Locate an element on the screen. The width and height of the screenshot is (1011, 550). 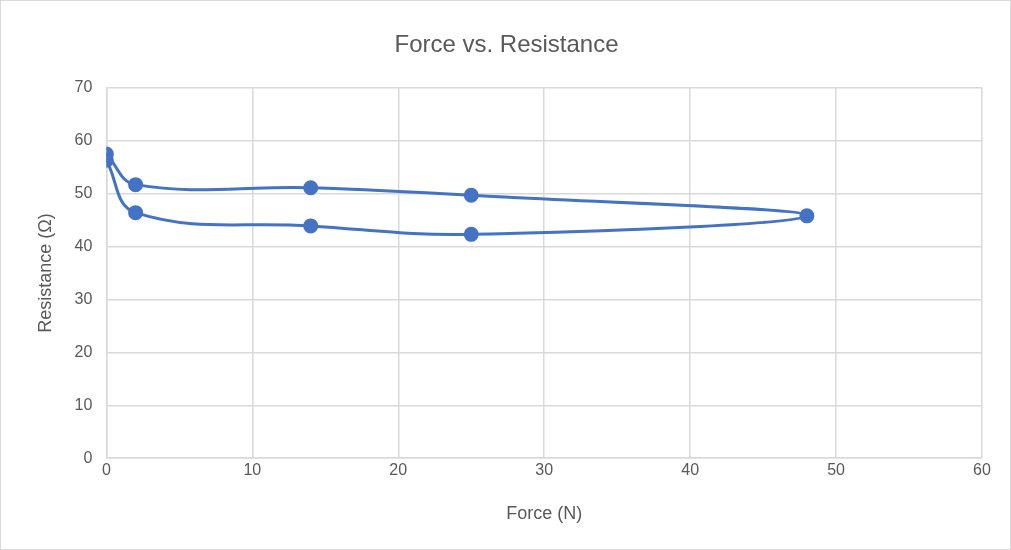
x-axis-title: Force (N) is located at coordinates (544, 513).